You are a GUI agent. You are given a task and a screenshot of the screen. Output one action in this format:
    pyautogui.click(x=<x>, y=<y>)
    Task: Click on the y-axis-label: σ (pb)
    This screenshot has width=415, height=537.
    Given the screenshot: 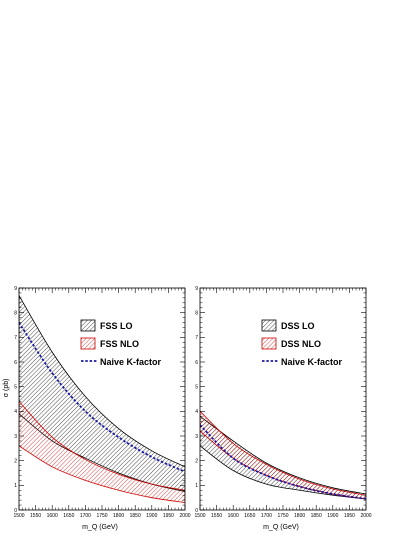 What is the action you would take?
    pyautogui.click(x=6, y=388)
    